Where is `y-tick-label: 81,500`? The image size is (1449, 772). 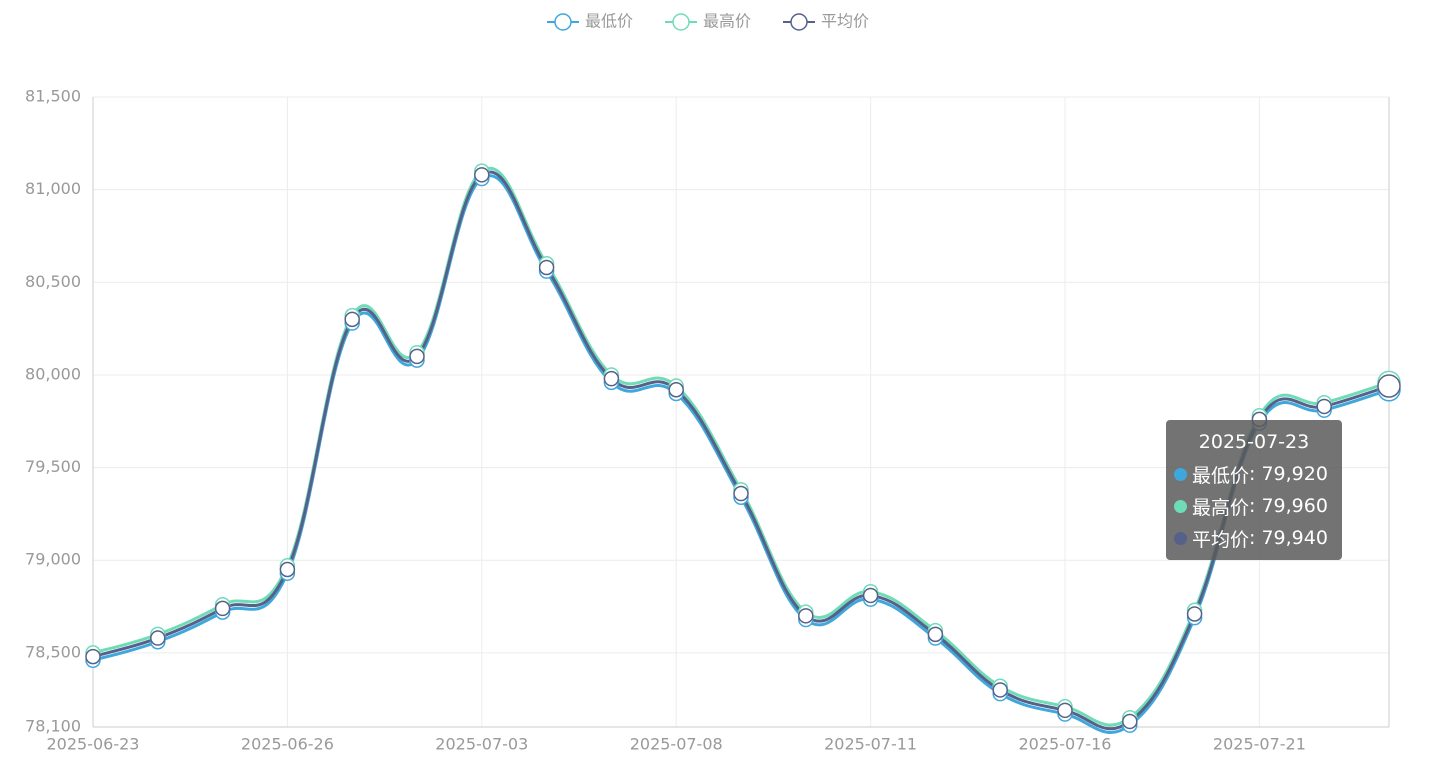 y-tick-label: 81,500 is located at coordinates (53, 96).